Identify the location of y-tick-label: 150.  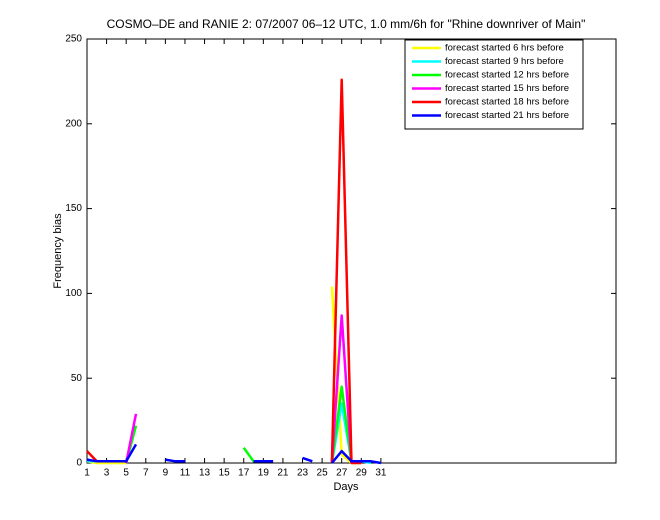
(73, 208).